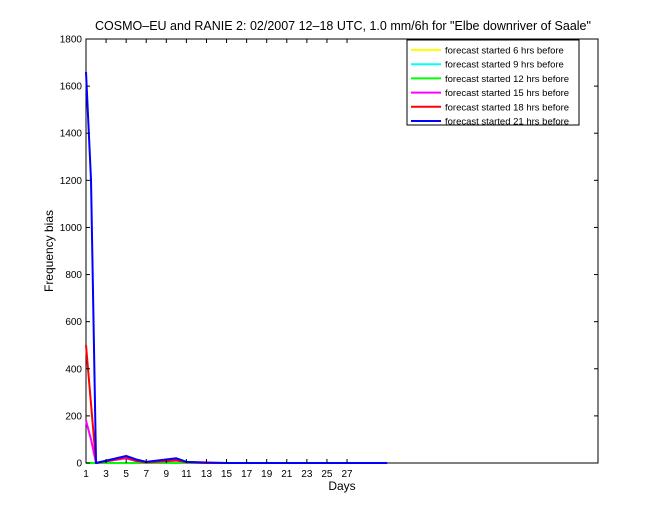  What do you see at coordinates (106, 474) in the screenshot?
I see `x-tick-label: 3` at bounding box center [106, 474].